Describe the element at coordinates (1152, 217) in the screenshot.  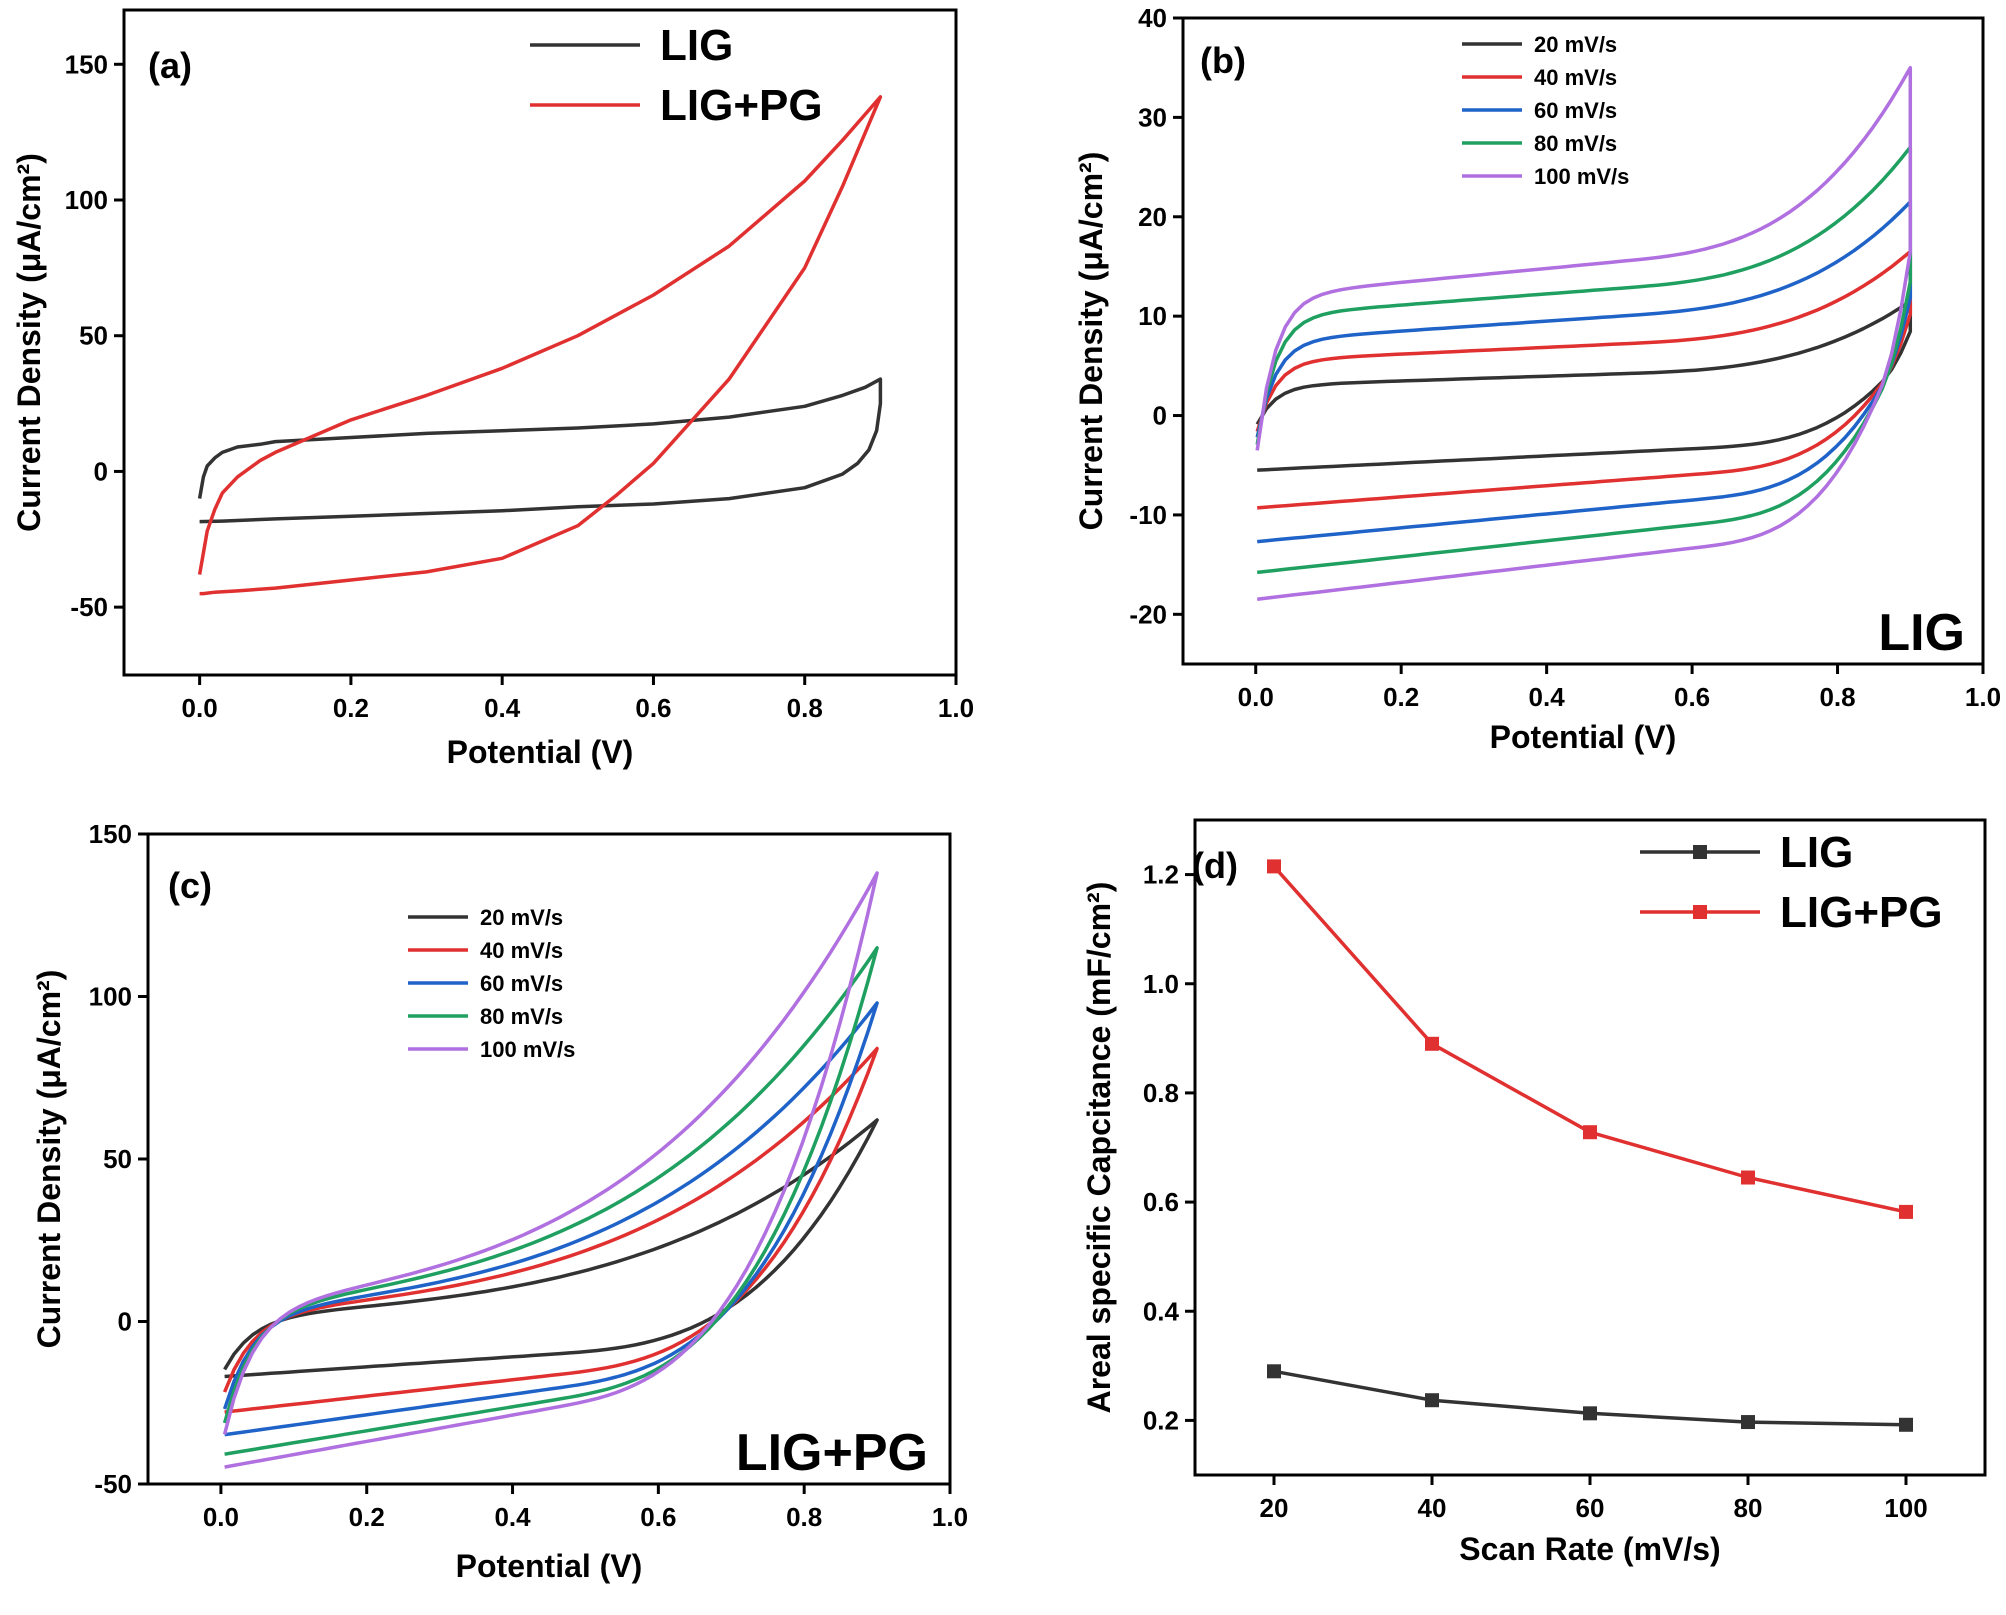
I see `y-tick-label: 20` at that location.